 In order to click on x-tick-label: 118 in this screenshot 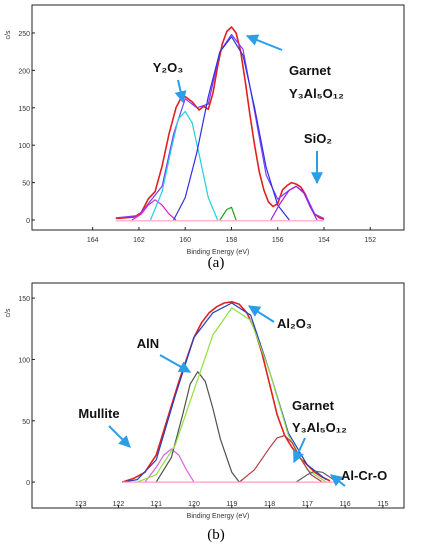, I will do `click(269, 504)`.